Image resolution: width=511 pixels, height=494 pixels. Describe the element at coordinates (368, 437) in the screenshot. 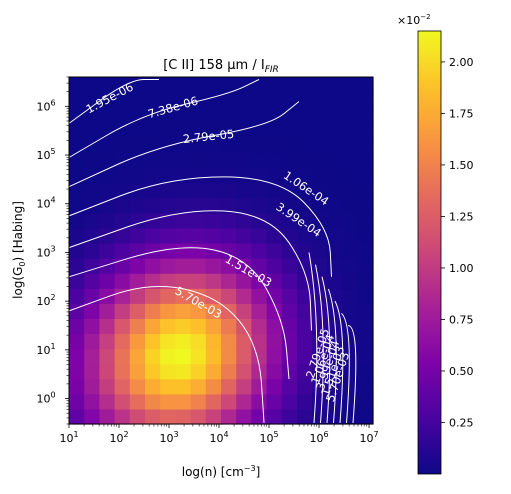

I see `x-tick-label: 10⁷` at that location.